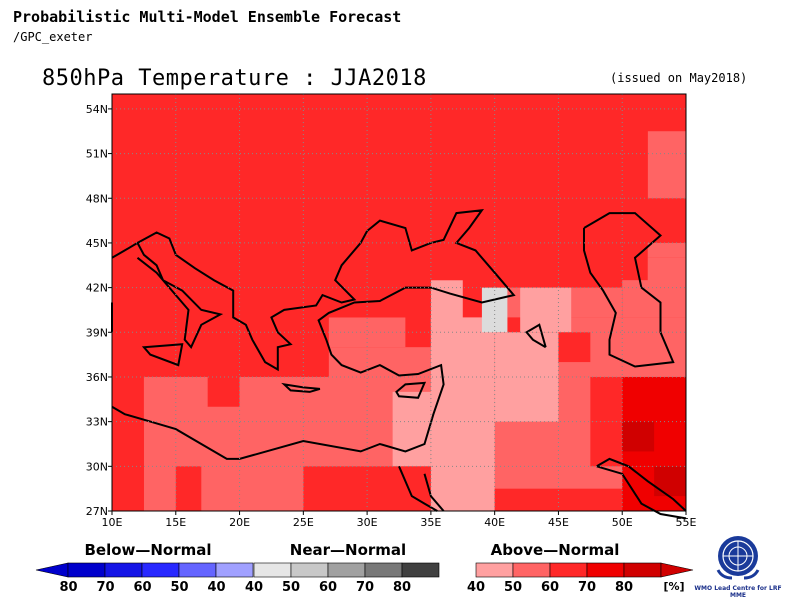  I want to click on legend-above-tick: 60, so click(550, 587).